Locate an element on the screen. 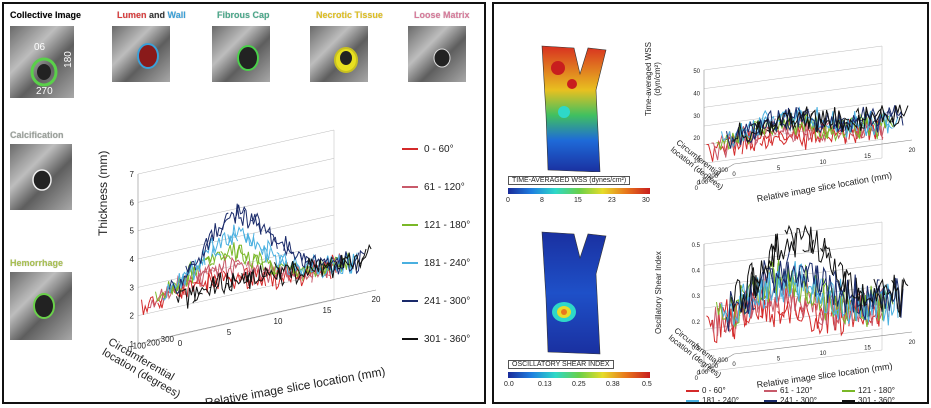 The image size is (931, 408). legend-item: 121 - 180° is located at coordinates (868, 390).